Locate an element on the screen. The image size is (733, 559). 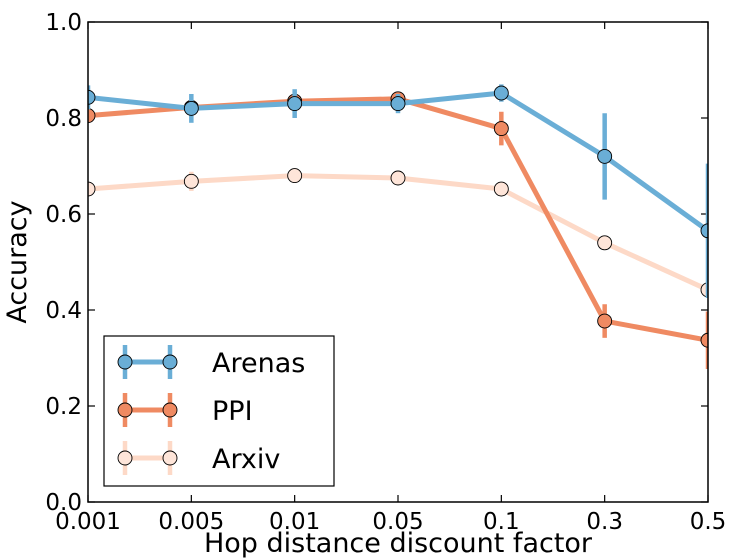
x-axis-label: Hop distance discount factor is located at coordinates (398, 543).